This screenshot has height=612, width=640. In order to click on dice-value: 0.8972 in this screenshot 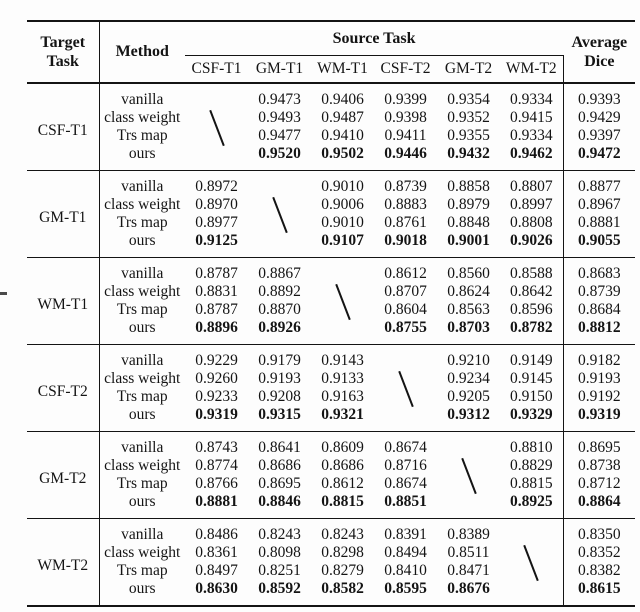, I will do `click(216, 183)`.